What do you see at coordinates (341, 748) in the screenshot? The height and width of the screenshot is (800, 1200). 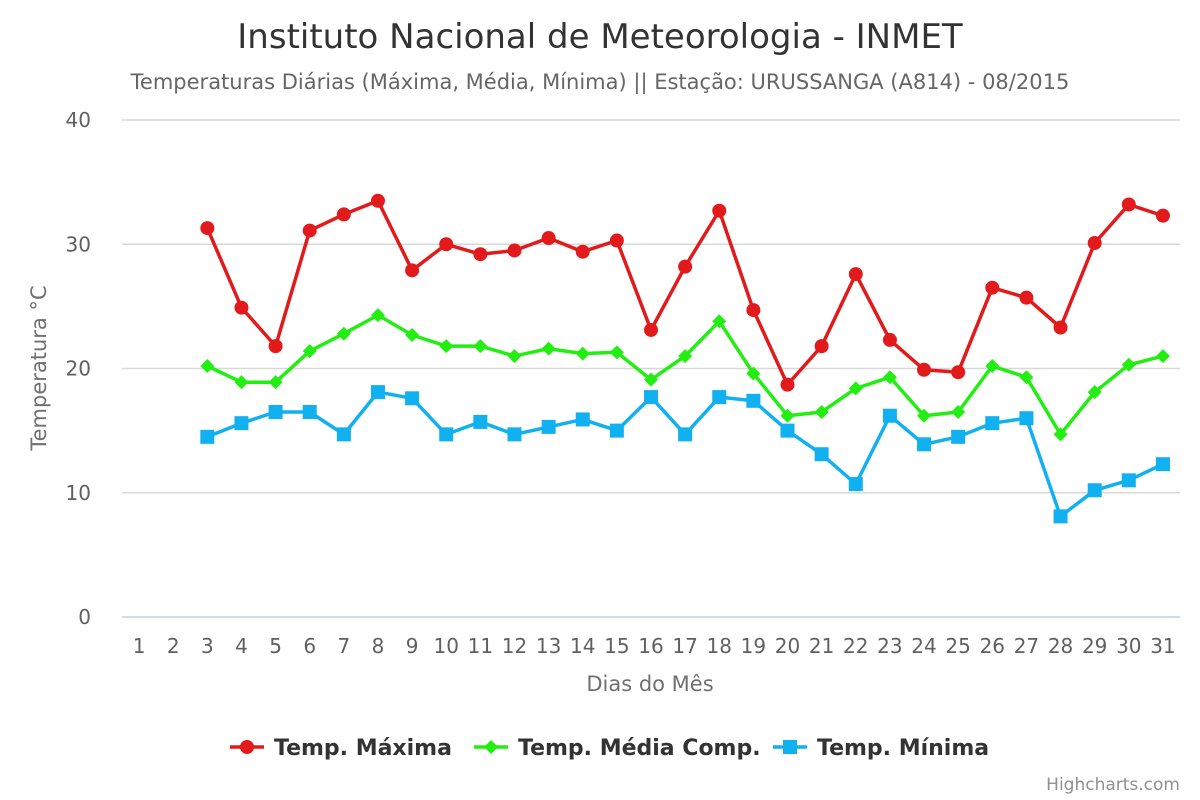 I see `legend-item: Temp. Máxima` at bounding box center [341, 748].